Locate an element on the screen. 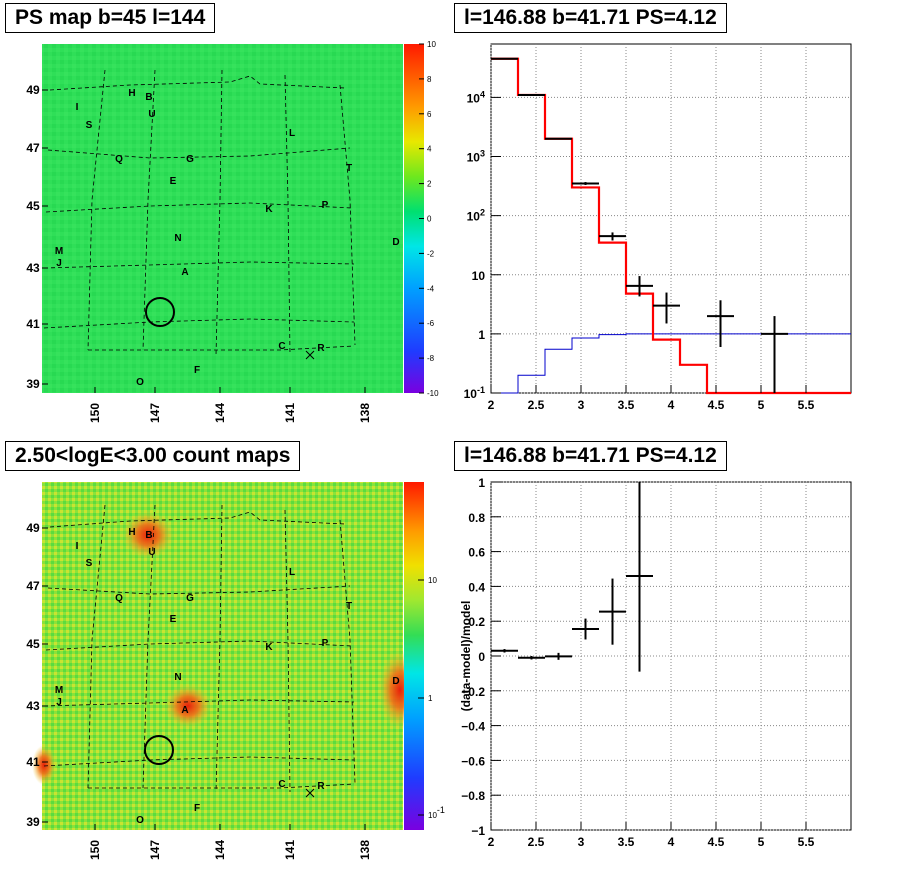  x-tick-label: 2 is located at coordinates (491, 842).